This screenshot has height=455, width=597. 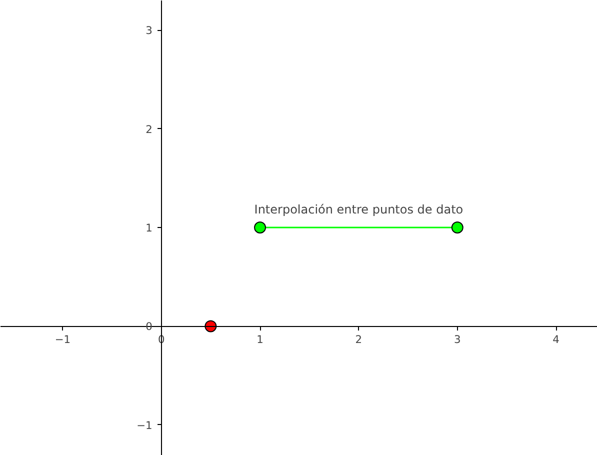 I want to click on annotation: Interpolación entre puntos de dato, so click(x=359, y=209).